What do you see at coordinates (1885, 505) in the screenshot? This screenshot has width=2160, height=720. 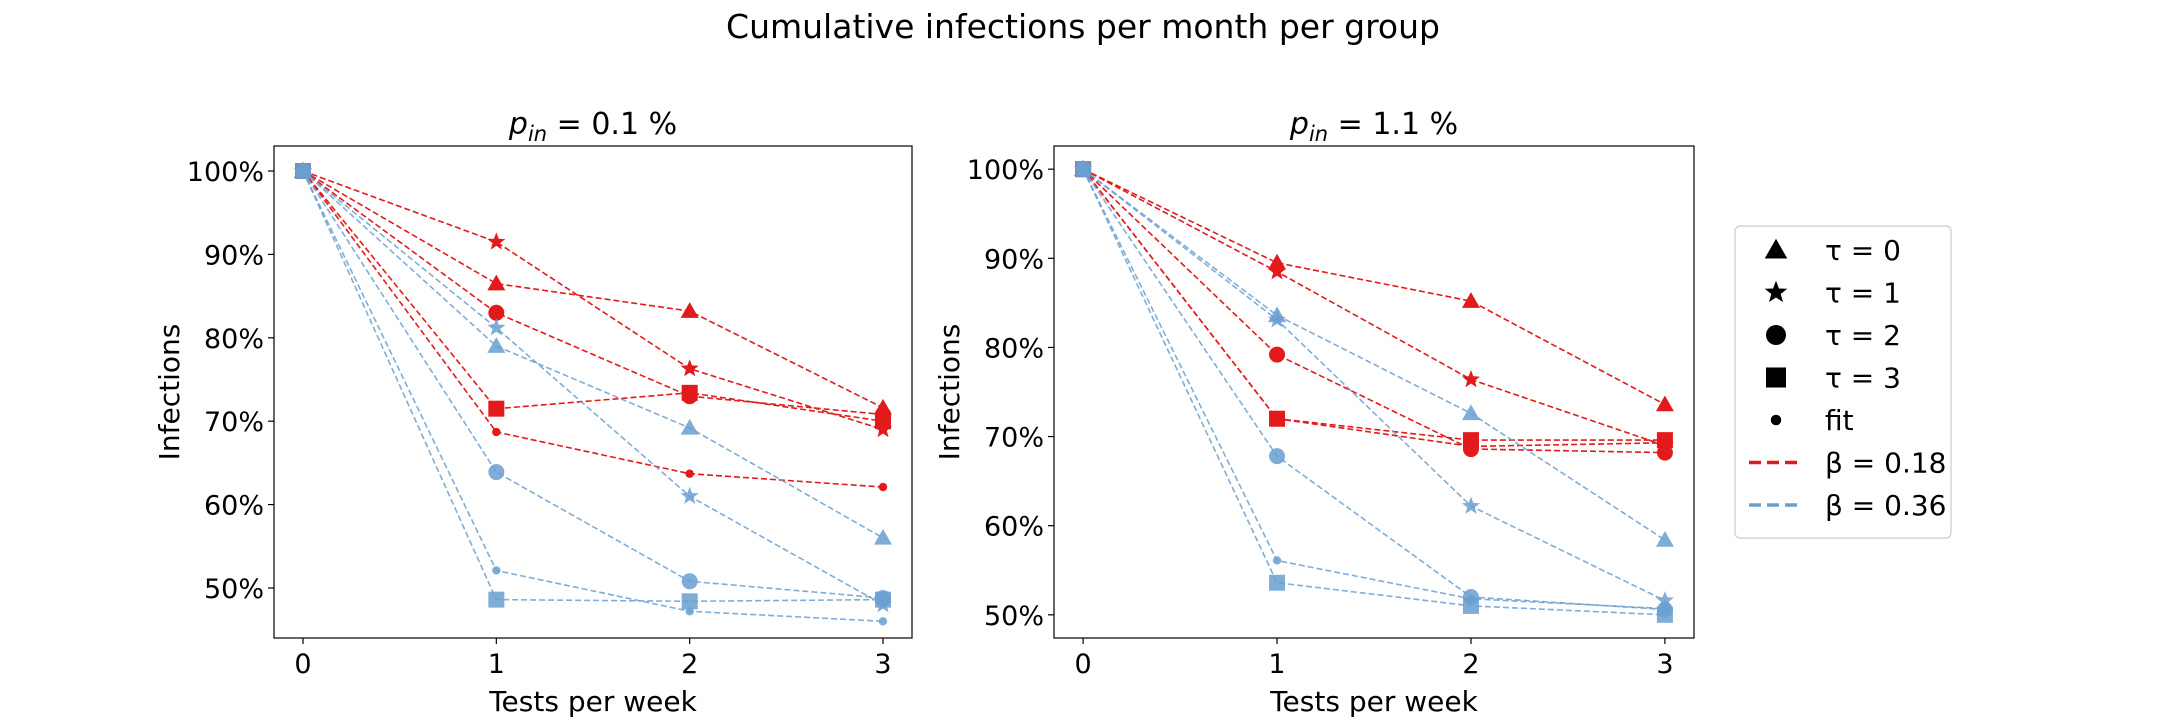 I see `legend-label: β = 0.36` at bounding box center [1885, 505].